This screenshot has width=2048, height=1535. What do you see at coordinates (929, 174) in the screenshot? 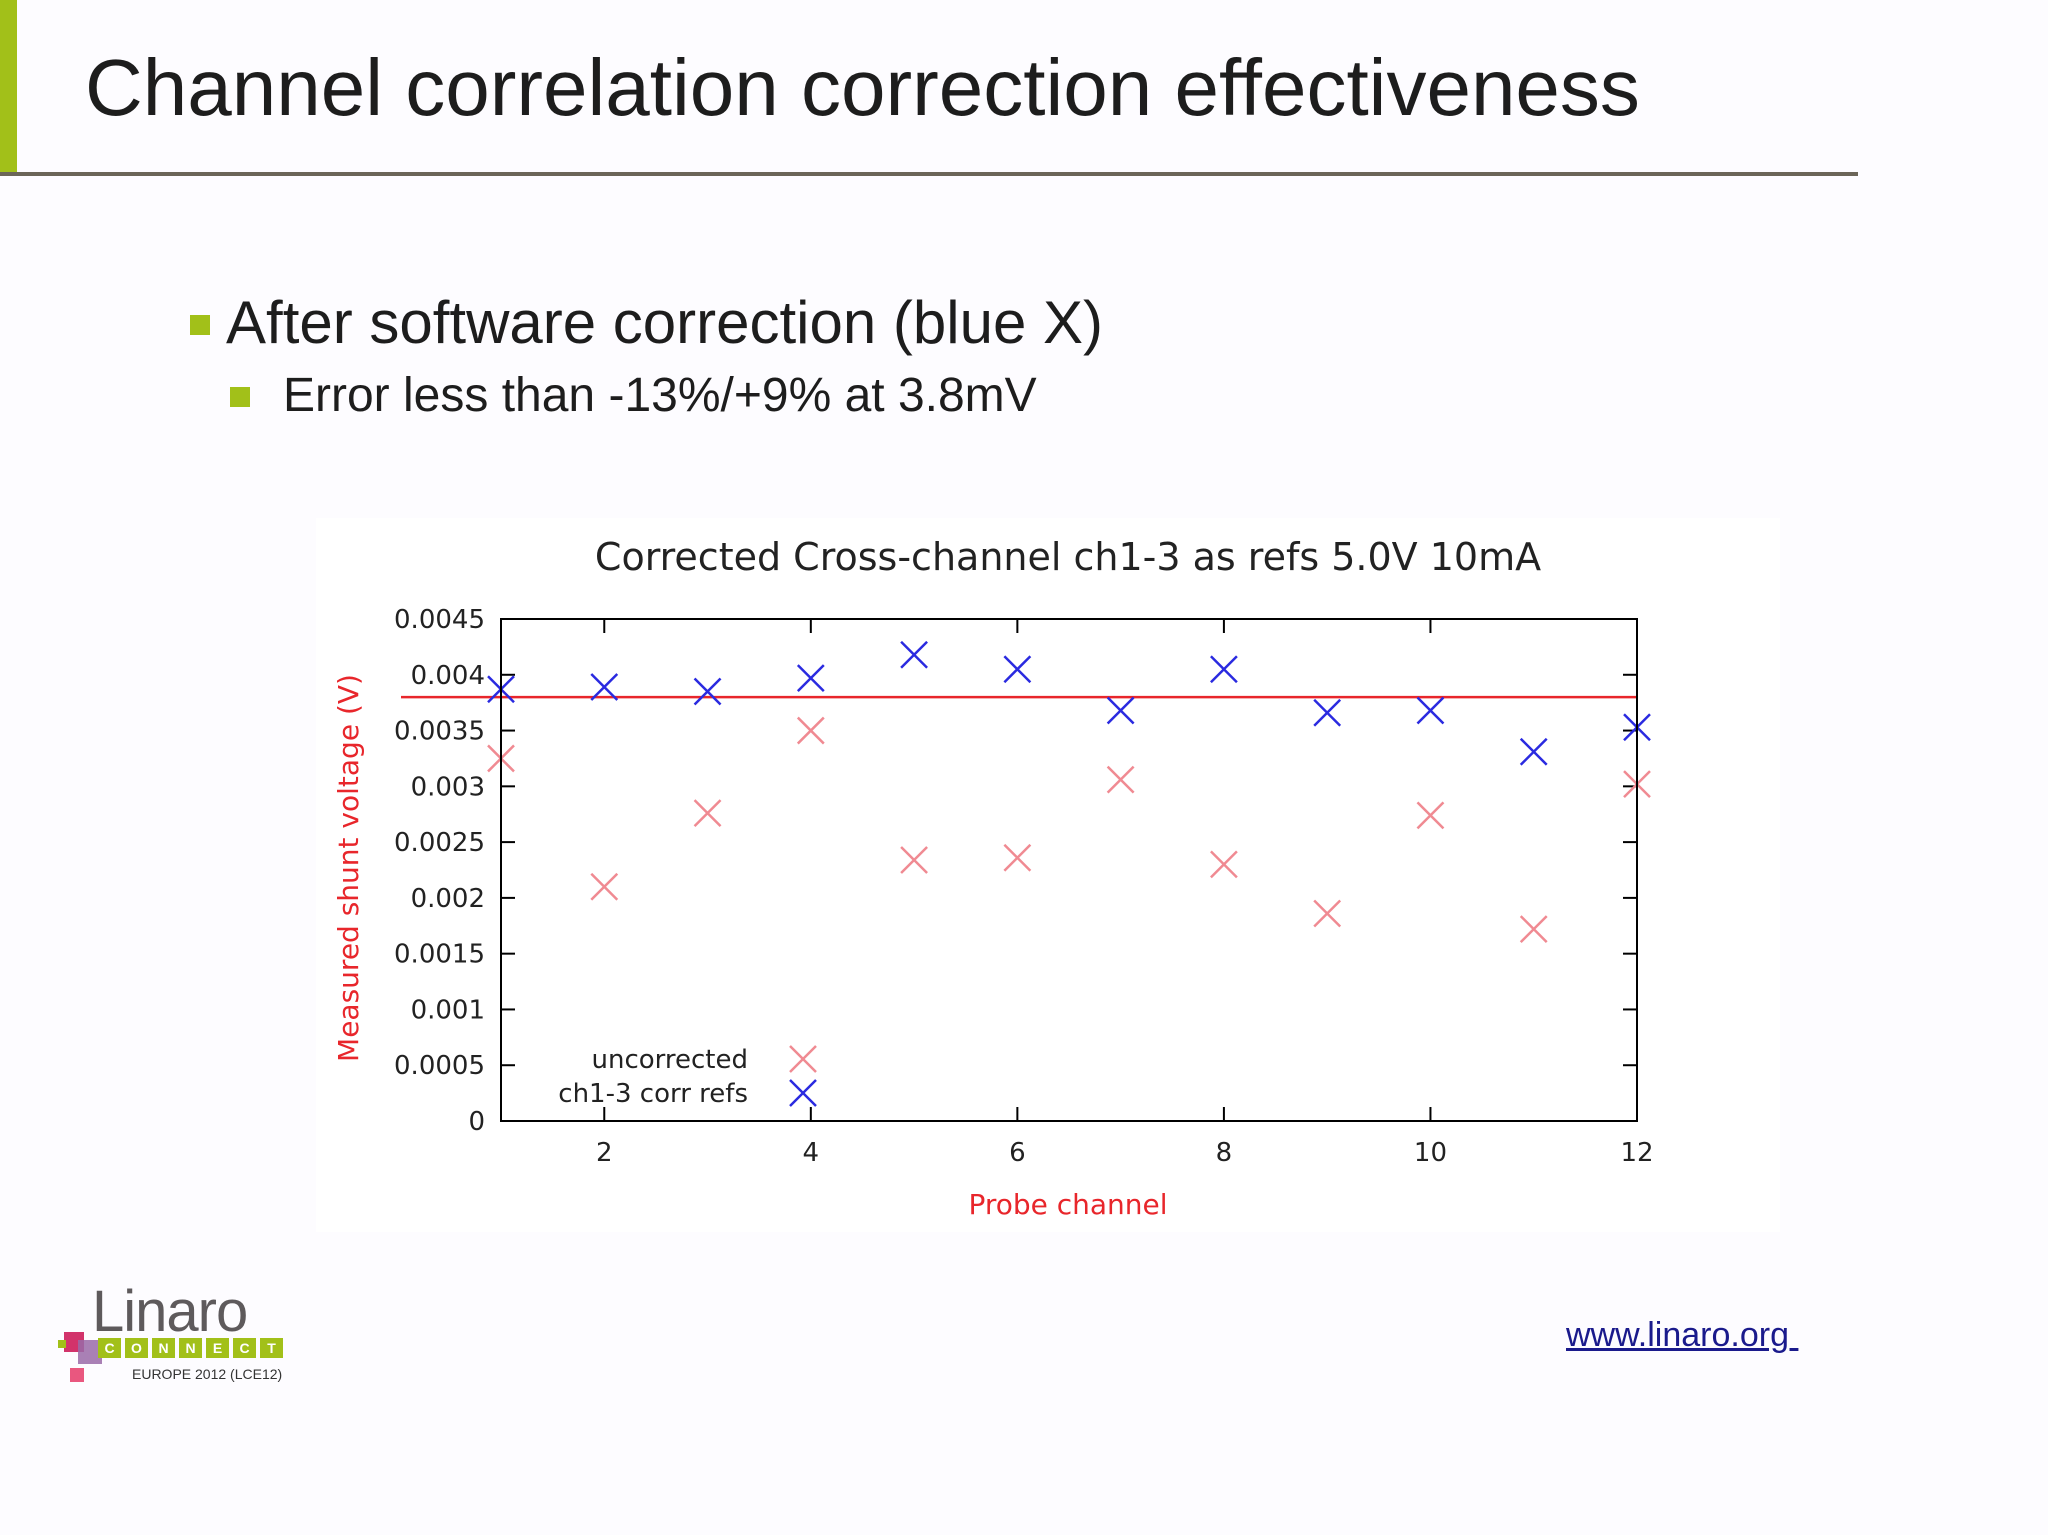
I see `title-divider` at bounding box center [929, 174].